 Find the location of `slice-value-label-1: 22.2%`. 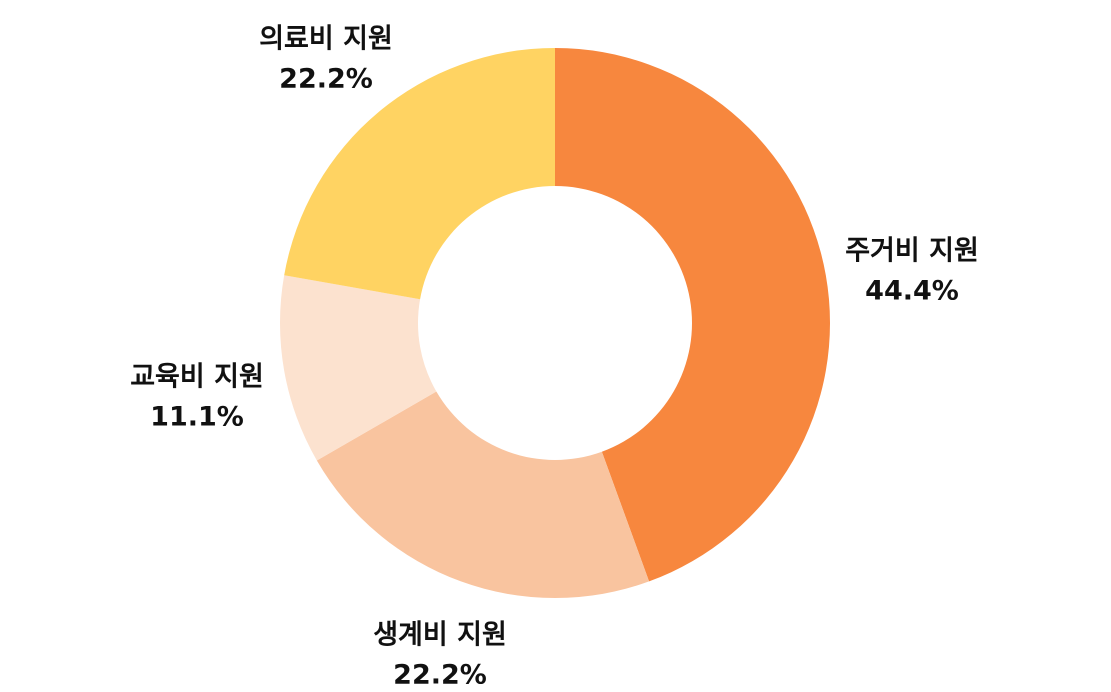

slice-value-label-1: 22.2% is located at coordinates (440, 675).